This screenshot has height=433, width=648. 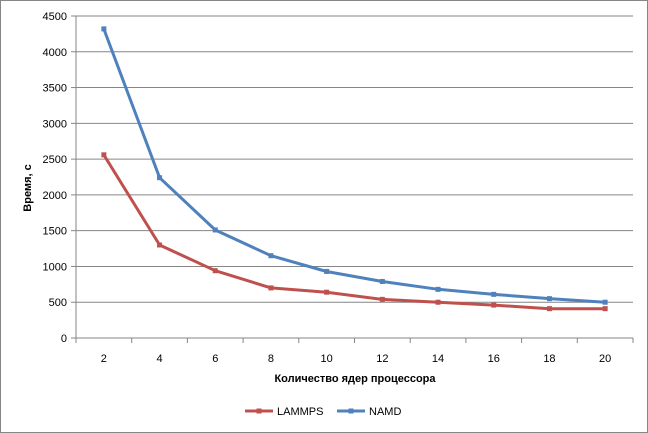 What do you see at coordinates (55, 17) in the screenshot?
I see `y-tick-label: 4500` at bounding box center [55, 17].